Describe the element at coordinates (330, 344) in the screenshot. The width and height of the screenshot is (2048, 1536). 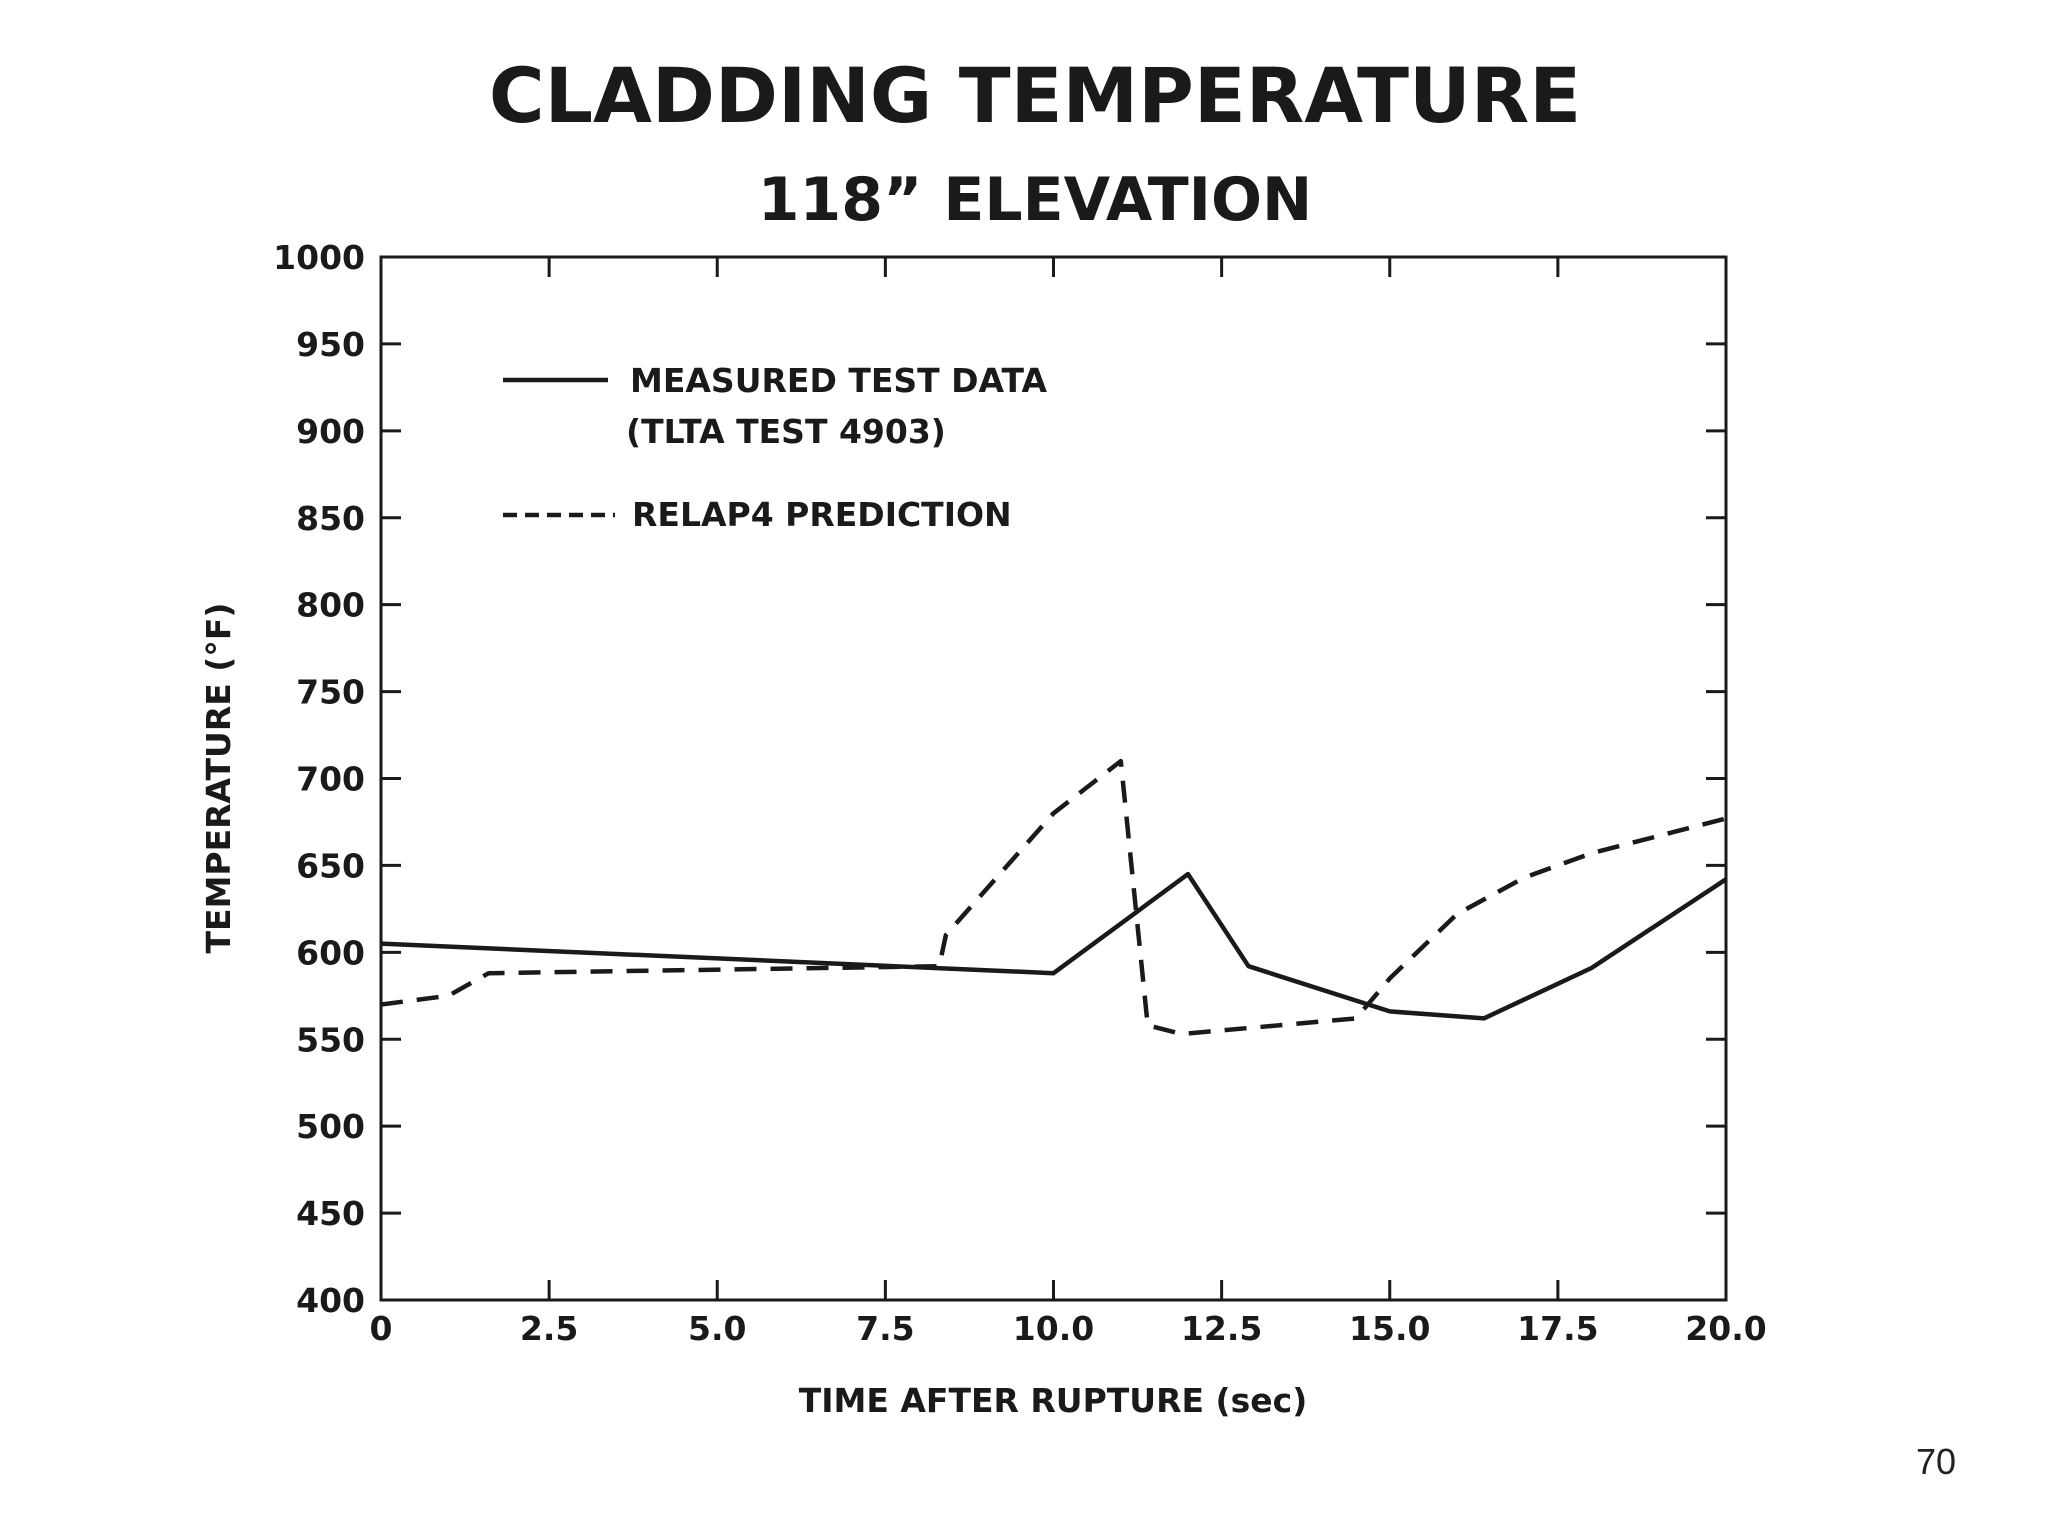
I see `y-tick-label: 950` at that location.